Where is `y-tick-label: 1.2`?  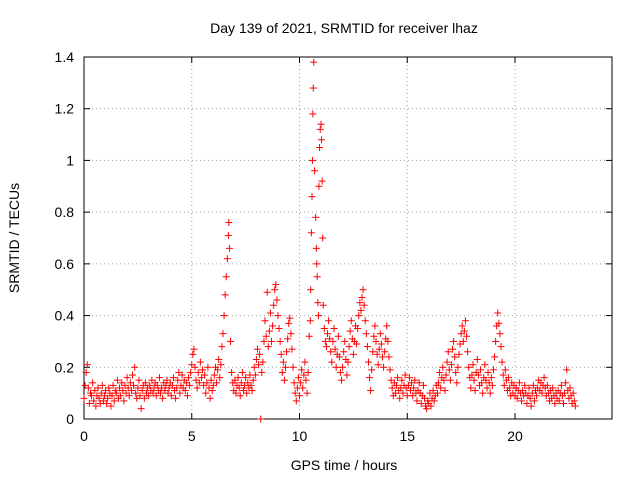 y-tick-label: 1.2 is located at coordinates (65, 109).